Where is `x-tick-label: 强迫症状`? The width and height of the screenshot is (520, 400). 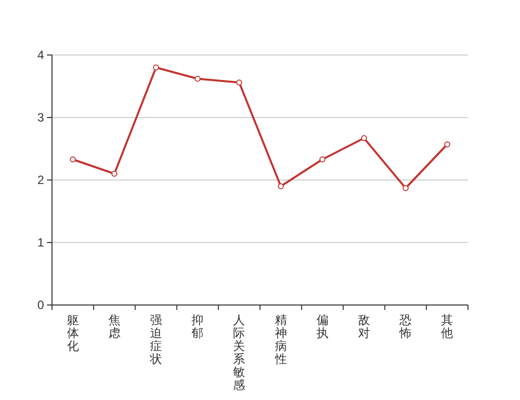
x-tick-label: 强迫症状 is located at coordinates (155, 339).